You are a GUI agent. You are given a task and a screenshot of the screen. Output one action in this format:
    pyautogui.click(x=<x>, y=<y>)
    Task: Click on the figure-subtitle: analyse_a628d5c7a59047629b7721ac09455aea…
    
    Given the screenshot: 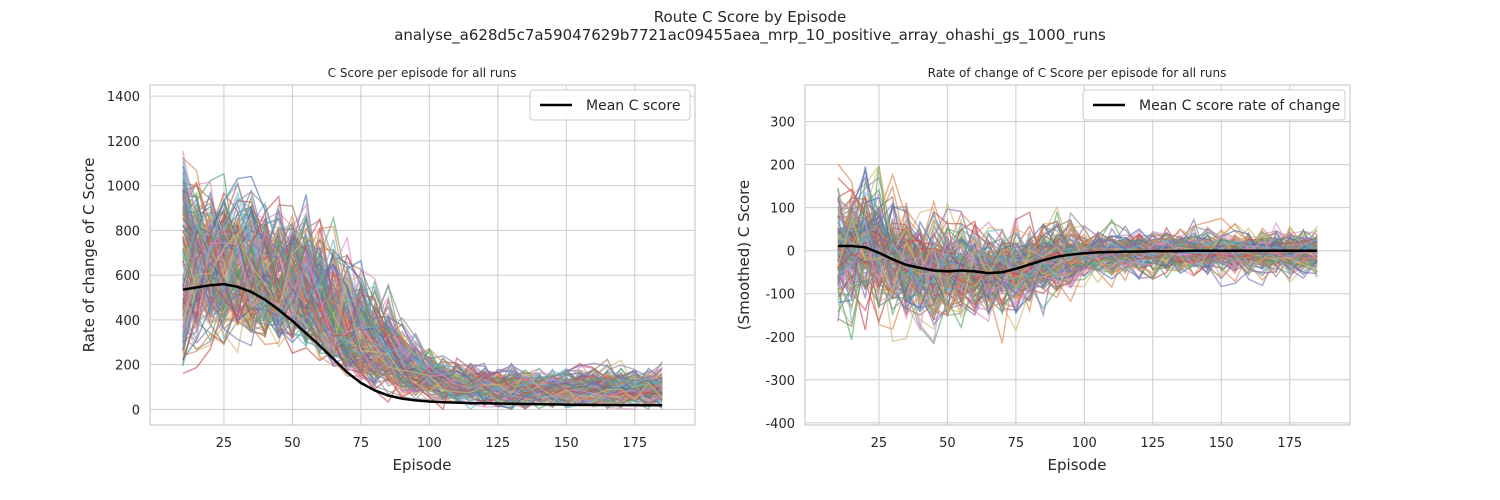 What is the action you would take?
    pyautogui.click(x=750, y=35)
    